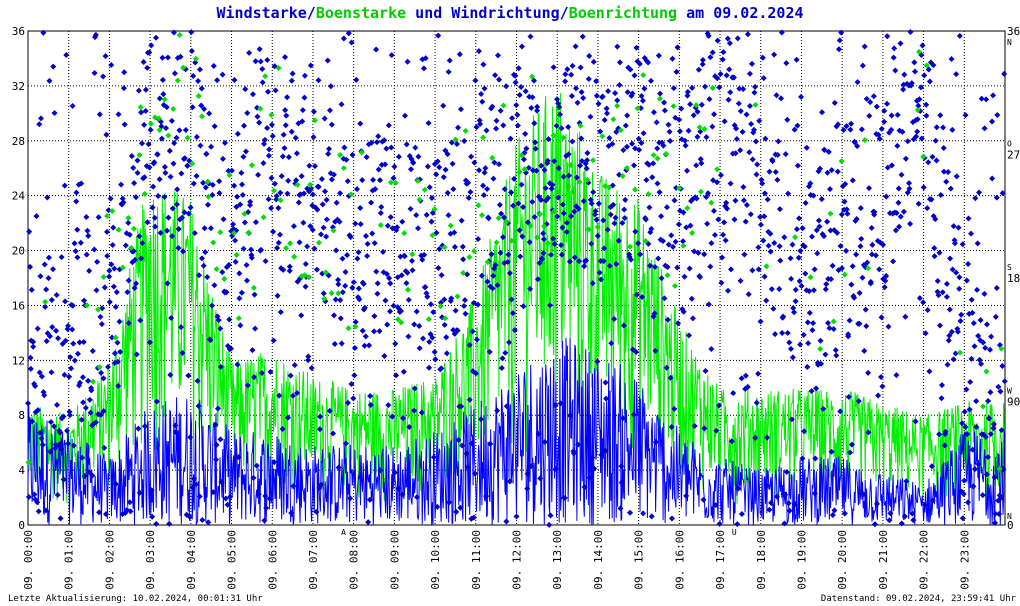  What do you see at coordinates (1009, 516) in the screenshot?
I see `compass-label: N` at bounding box center [1009, 516].